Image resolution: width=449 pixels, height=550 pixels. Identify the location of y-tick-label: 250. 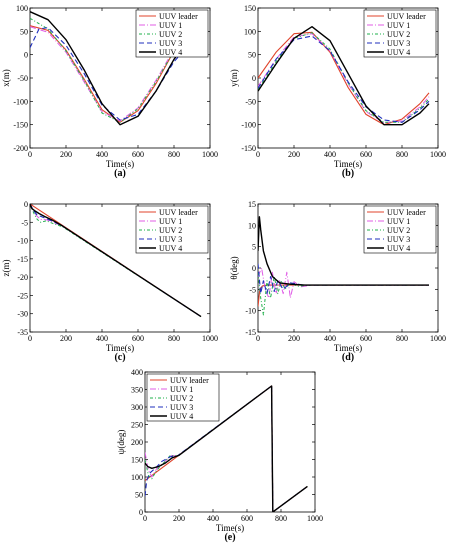
(137, 425).